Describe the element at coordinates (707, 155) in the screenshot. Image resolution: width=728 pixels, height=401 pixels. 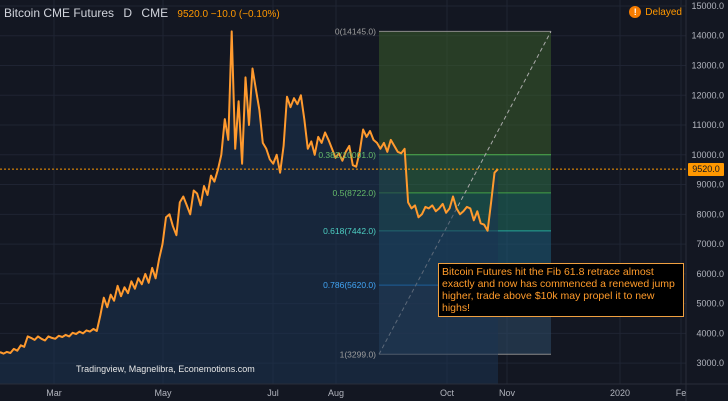
I see `y-tick-label: 10000.0` at that location.